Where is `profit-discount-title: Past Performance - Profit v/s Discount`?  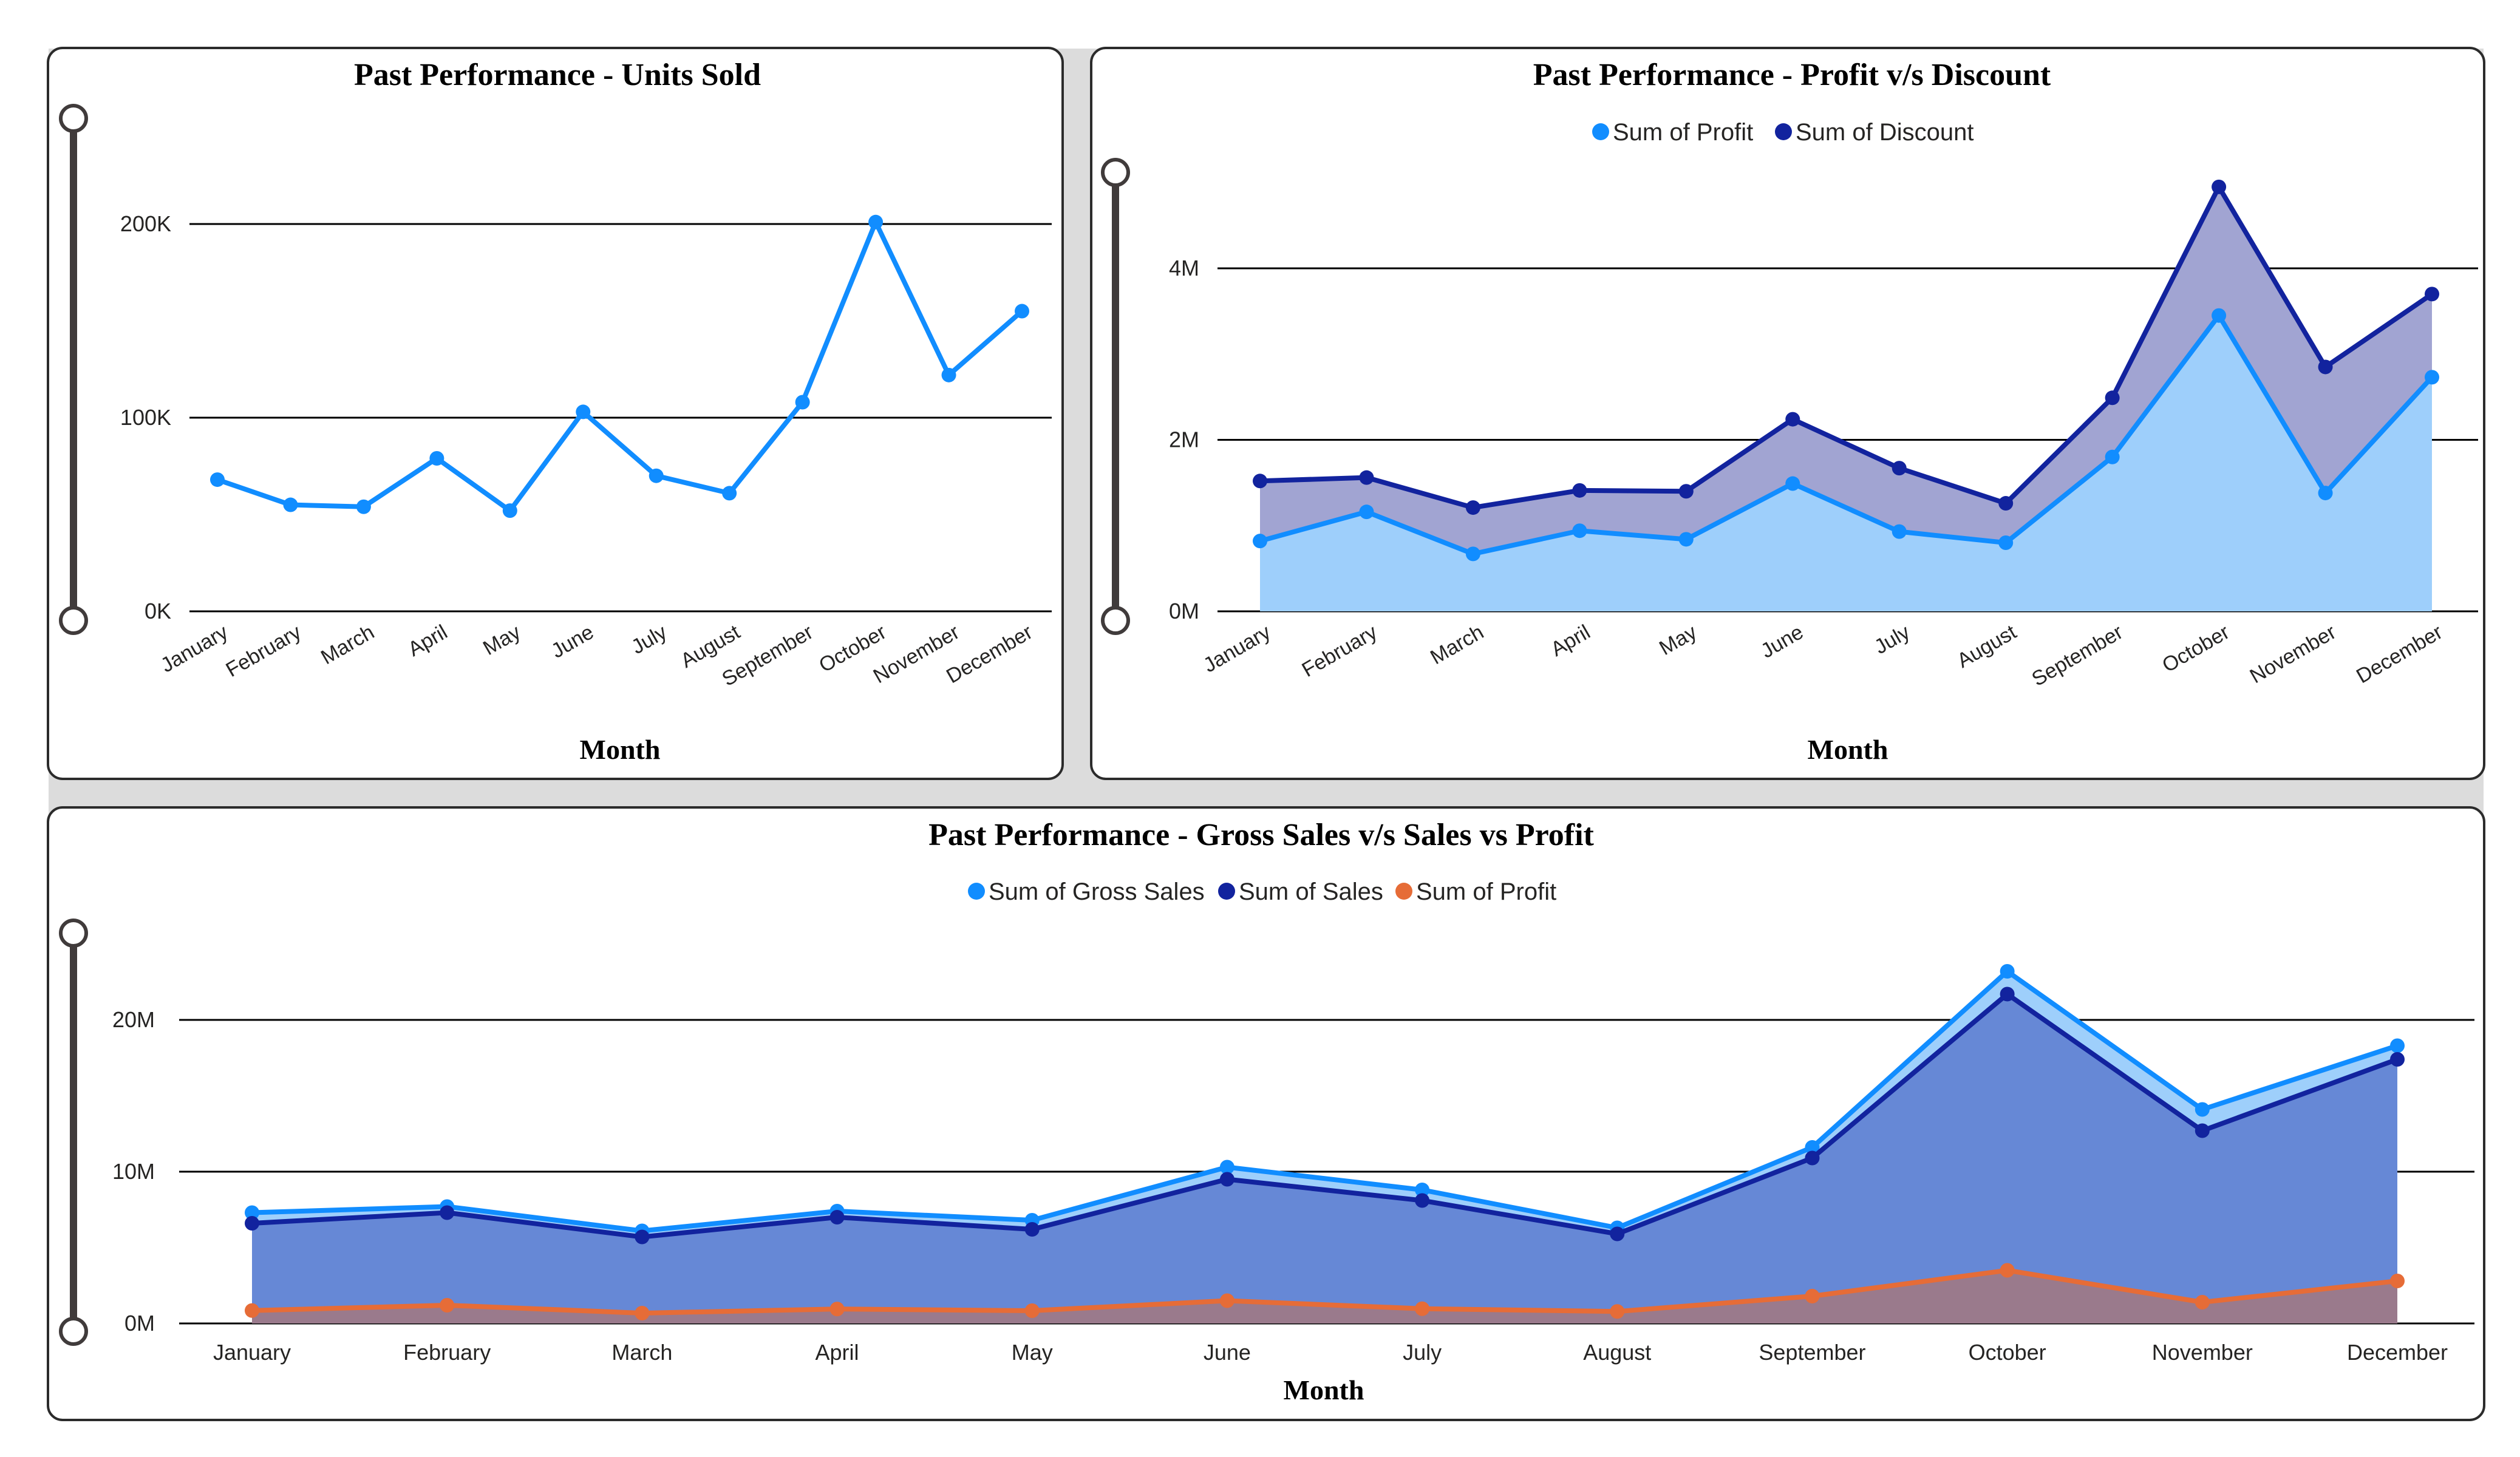
profit-discount-title: Past Performance - Profit v/s Discount is located at coordinates (1792, 75).